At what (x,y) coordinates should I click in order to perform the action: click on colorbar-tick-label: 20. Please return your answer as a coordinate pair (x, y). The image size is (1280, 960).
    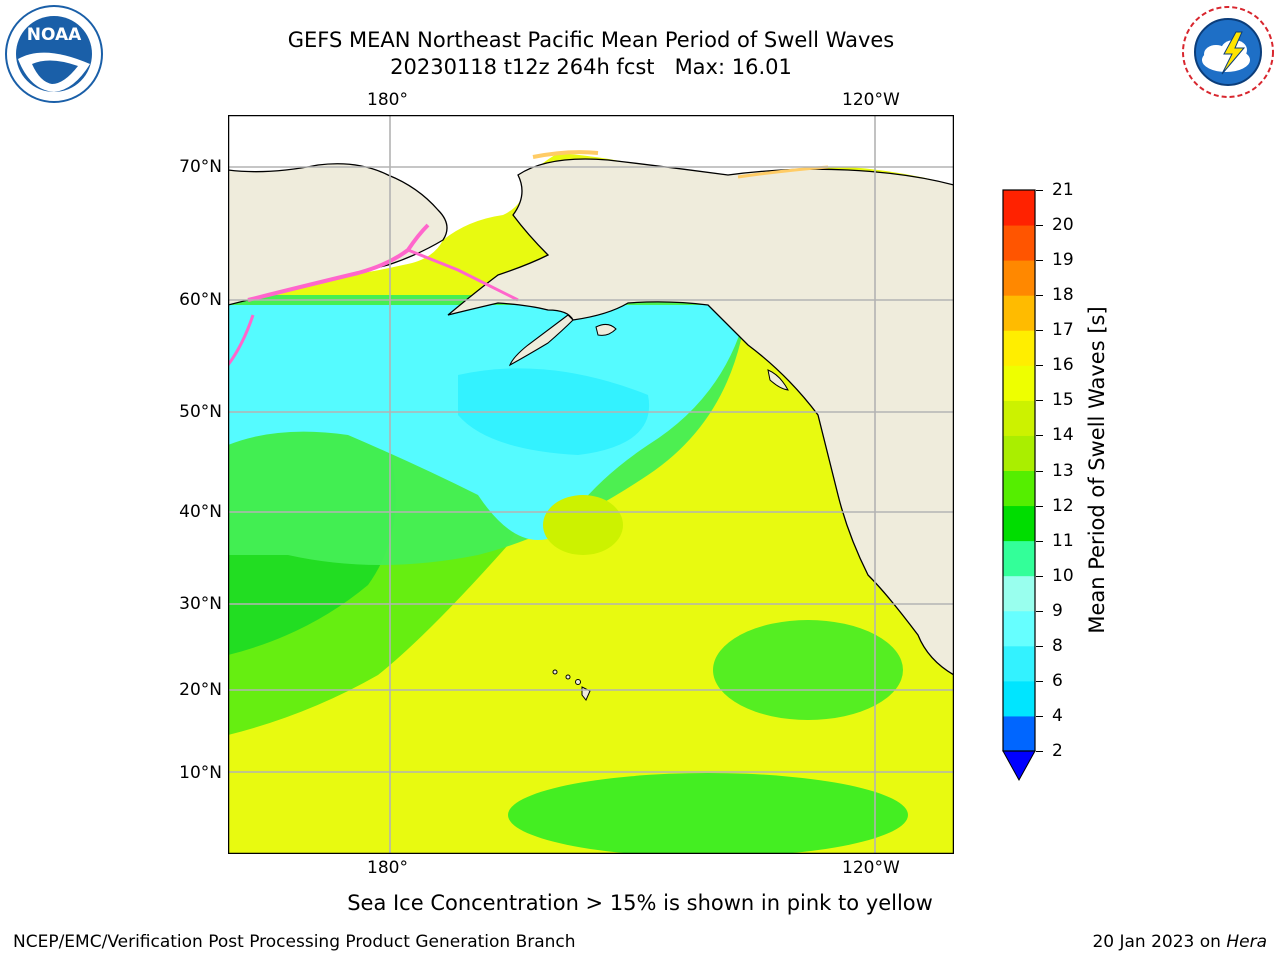
    Looking at the image, I should click on (1063, 225).